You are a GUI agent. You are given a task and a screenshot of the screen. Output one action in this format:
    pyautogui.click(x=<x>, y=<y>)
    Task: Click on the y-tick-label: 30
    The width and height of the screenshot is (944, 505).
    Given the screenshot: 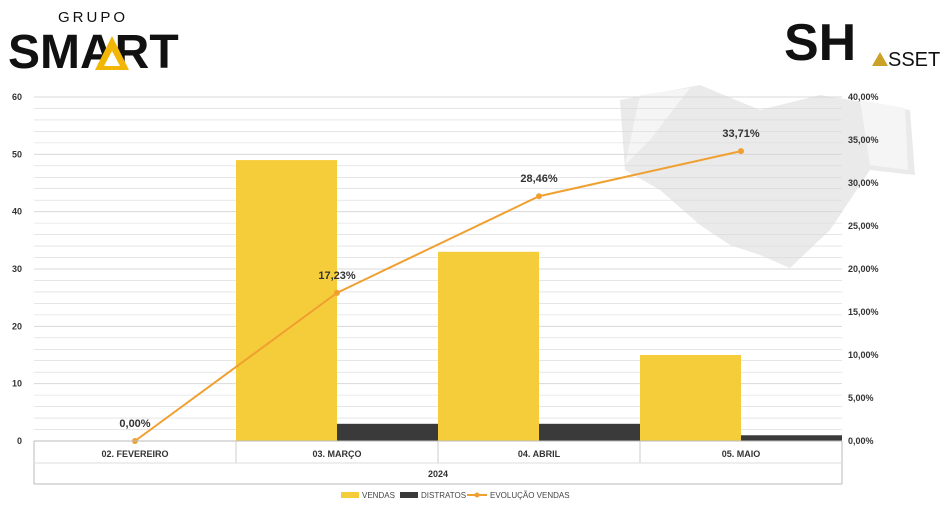 What is the action you would take?
    pyautogui.click(x=17, y=269)
    